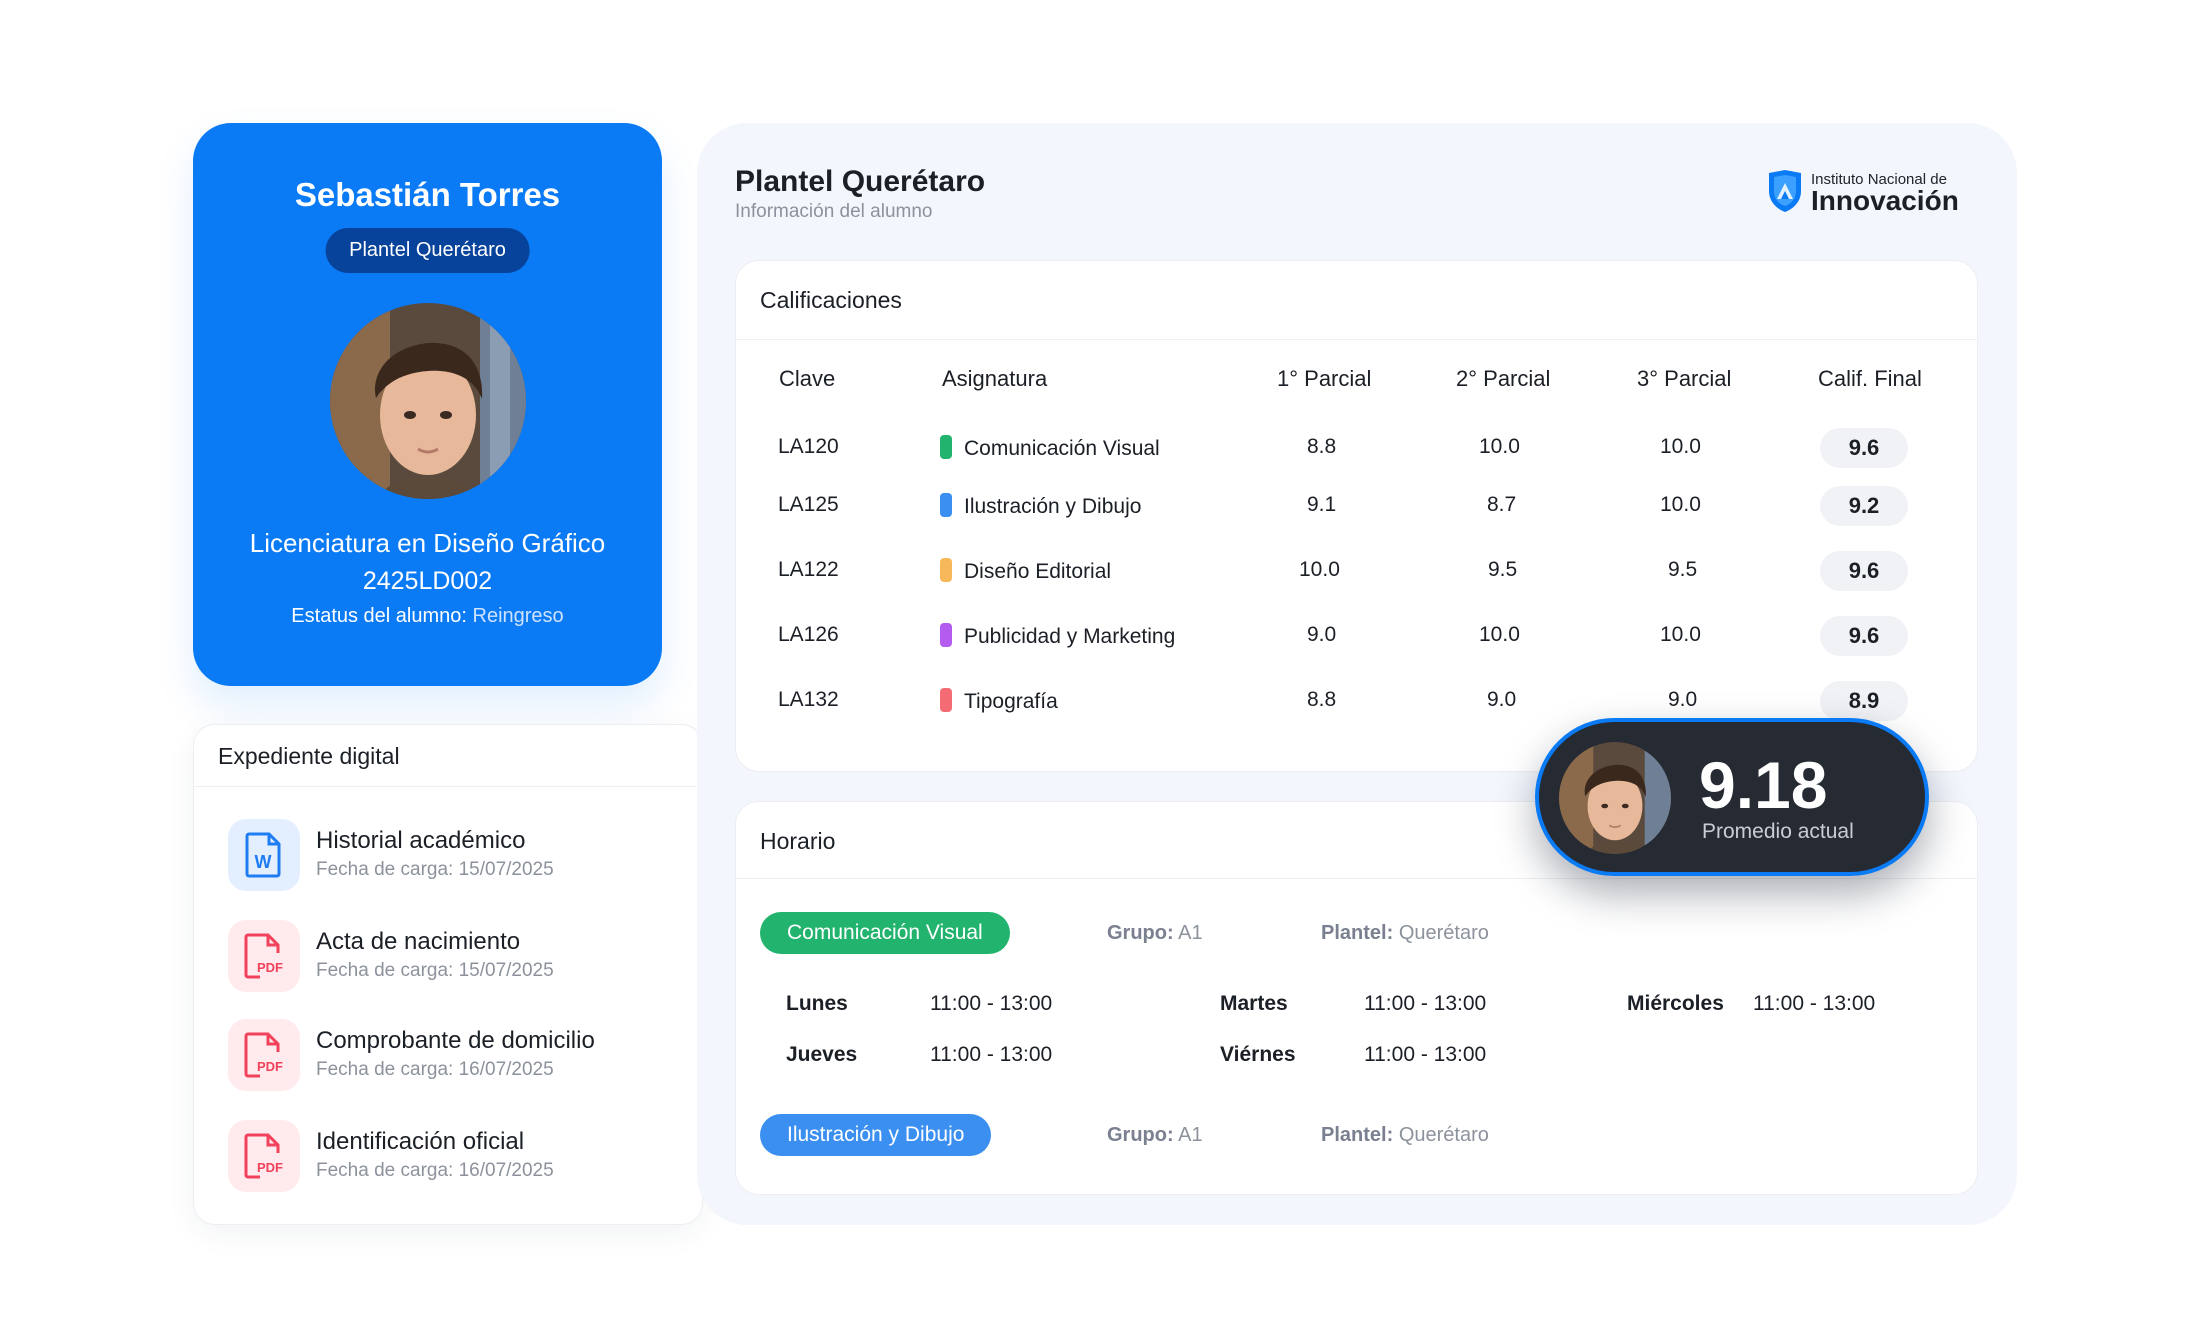  Describe the element at coordinates (1502, 504) in the screenshot. I see `grade-p2: 8.7` at that location.